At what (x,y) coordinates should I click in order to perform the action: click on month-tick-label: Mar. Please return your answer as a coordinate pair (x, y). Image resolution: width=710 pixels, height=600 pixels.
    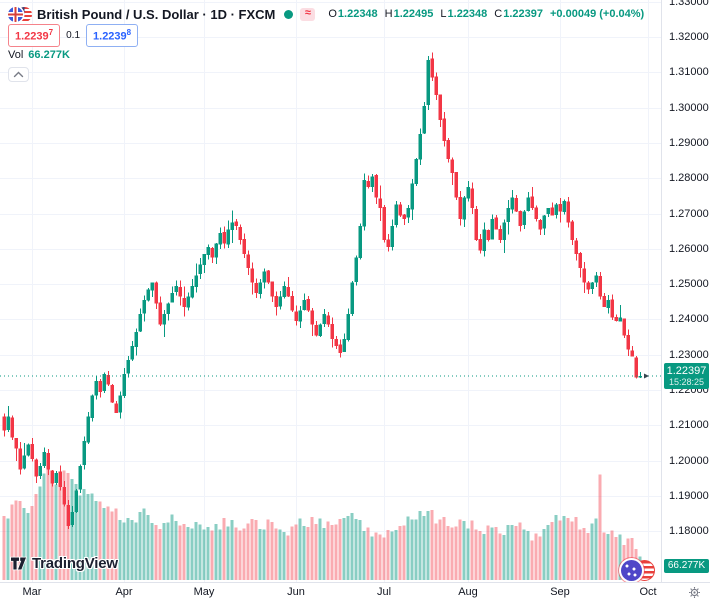
    Looking at the image, I should click on (32, 592).